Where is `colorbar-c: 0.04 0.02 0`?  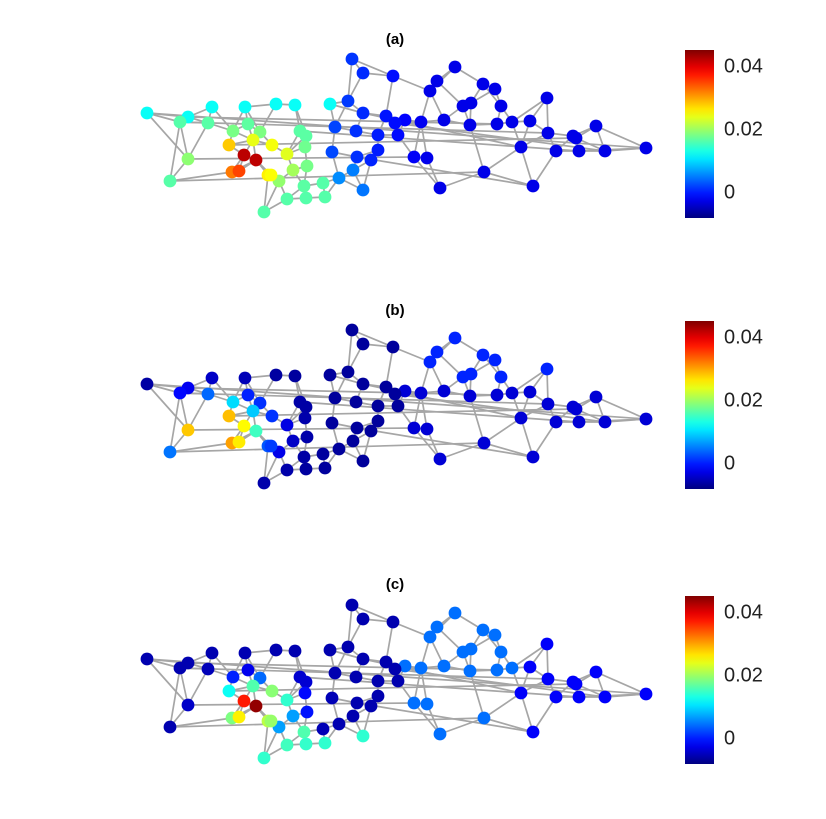
colorbar-c: 0.04 0.02 0 is located at coordinates (724, 680).